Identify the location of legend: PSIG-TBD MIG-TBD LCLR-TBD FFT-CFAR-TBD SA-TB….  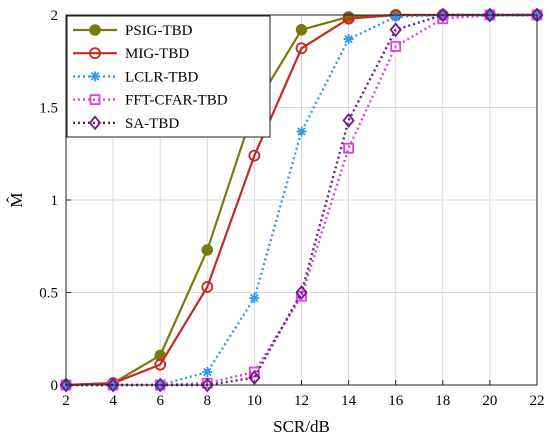
(168, 76).